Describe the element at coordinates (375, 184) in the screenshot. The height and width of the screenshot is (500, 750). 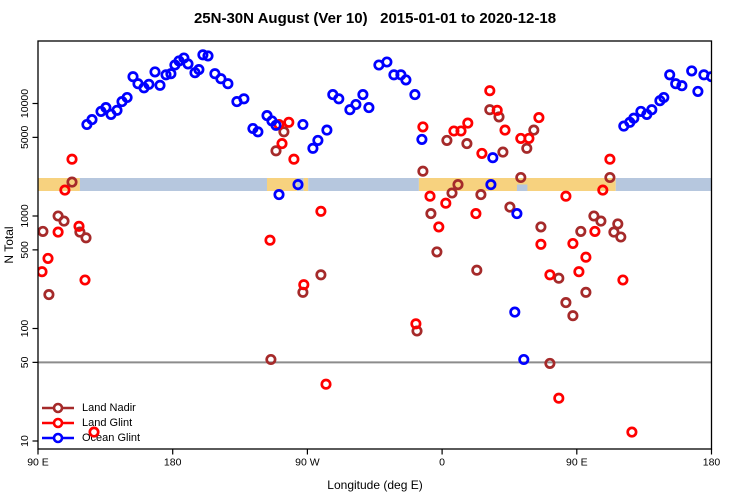
I see `land-ocean-band` at that location.